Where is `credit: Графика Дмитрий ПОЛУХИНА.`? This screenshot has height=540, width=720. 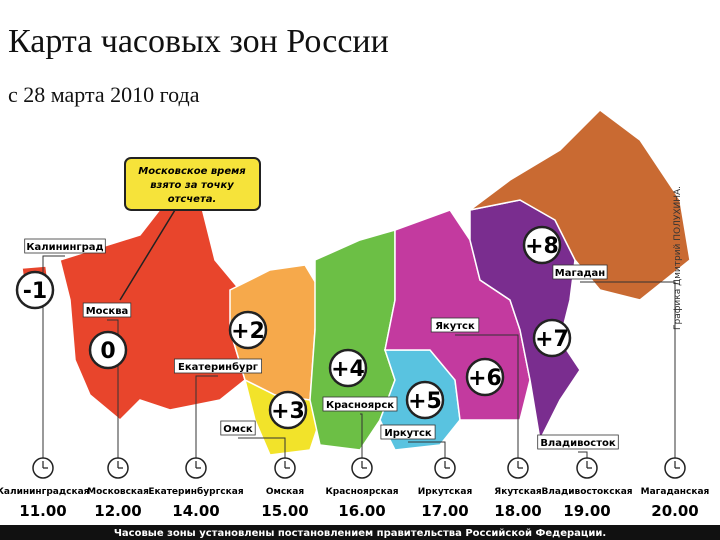
credit: Графика Дмитрий ПОЛУХИНА. is located at coordinates (678, 258).